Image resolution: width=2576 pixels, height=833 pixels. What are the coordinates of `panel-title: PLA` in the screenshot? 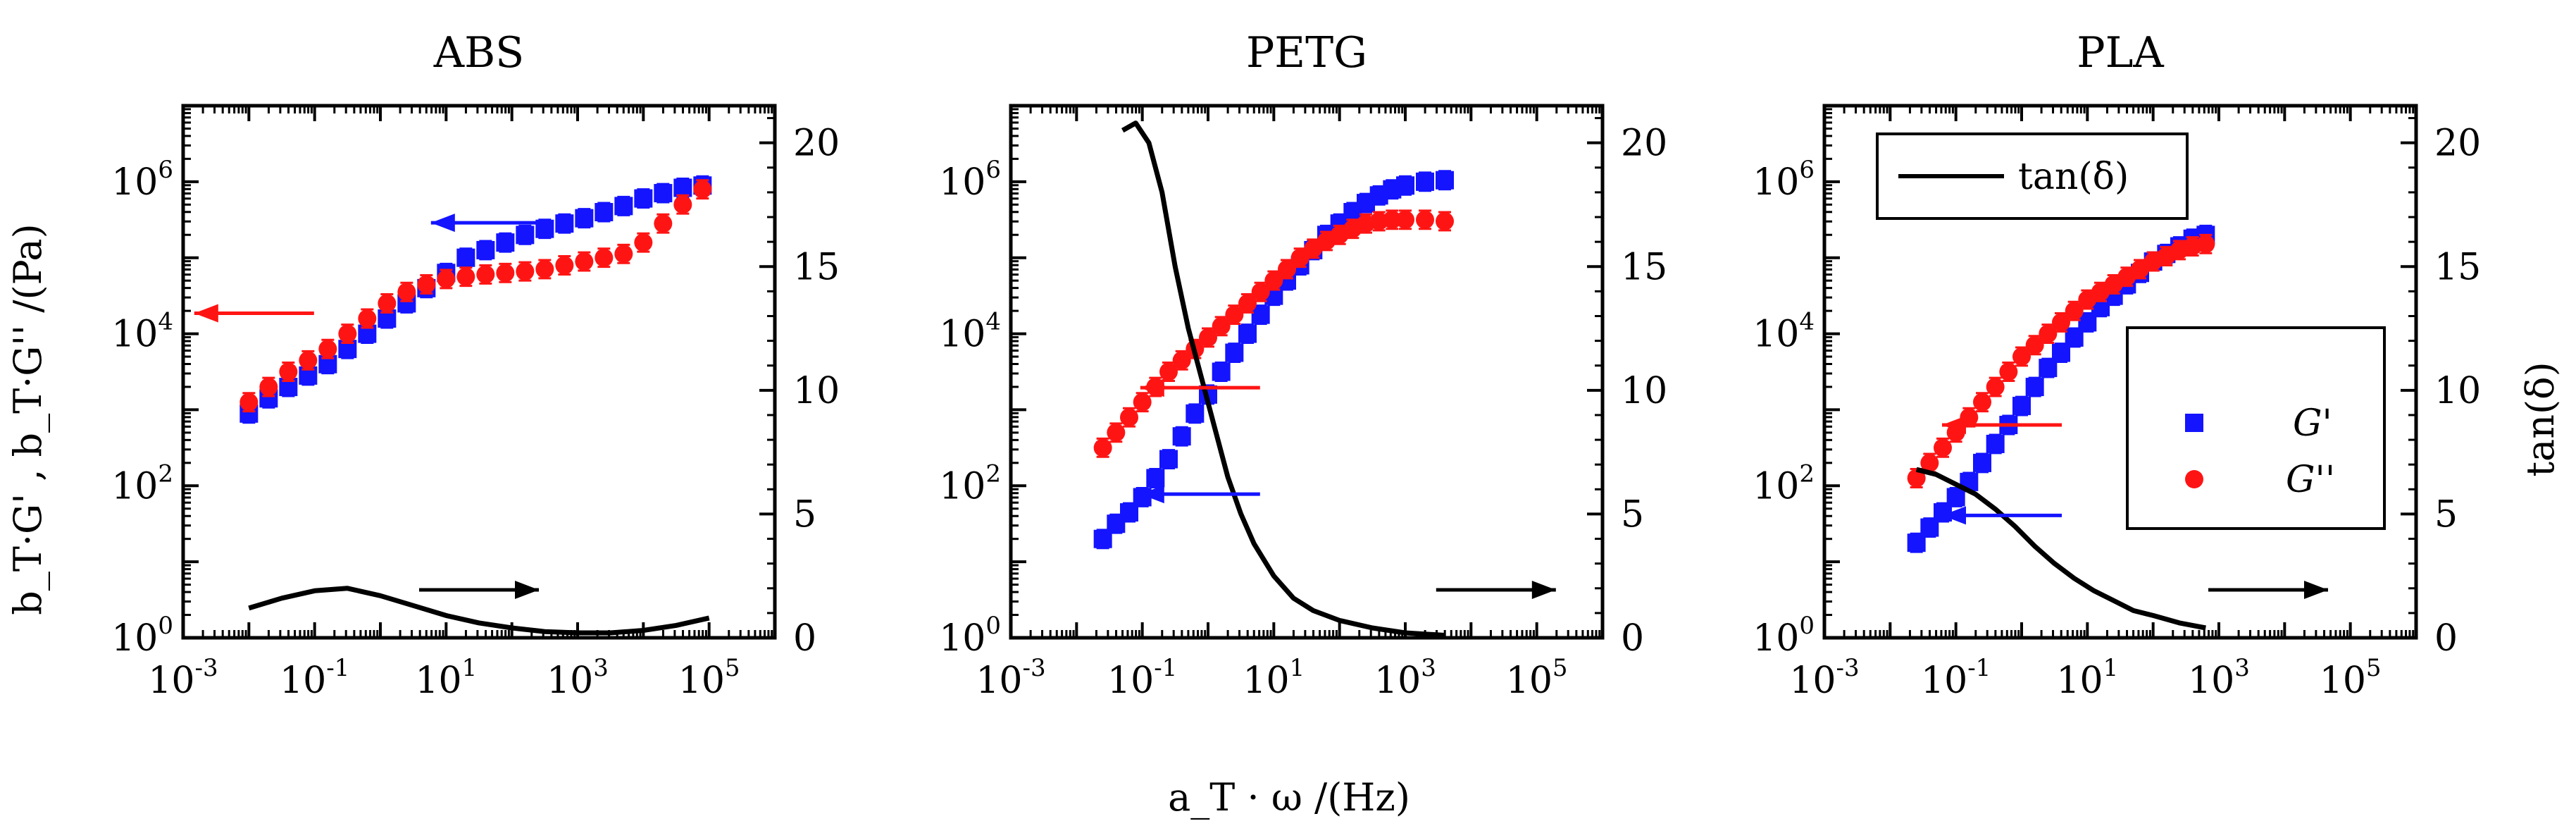 It's located at (2120, 53).